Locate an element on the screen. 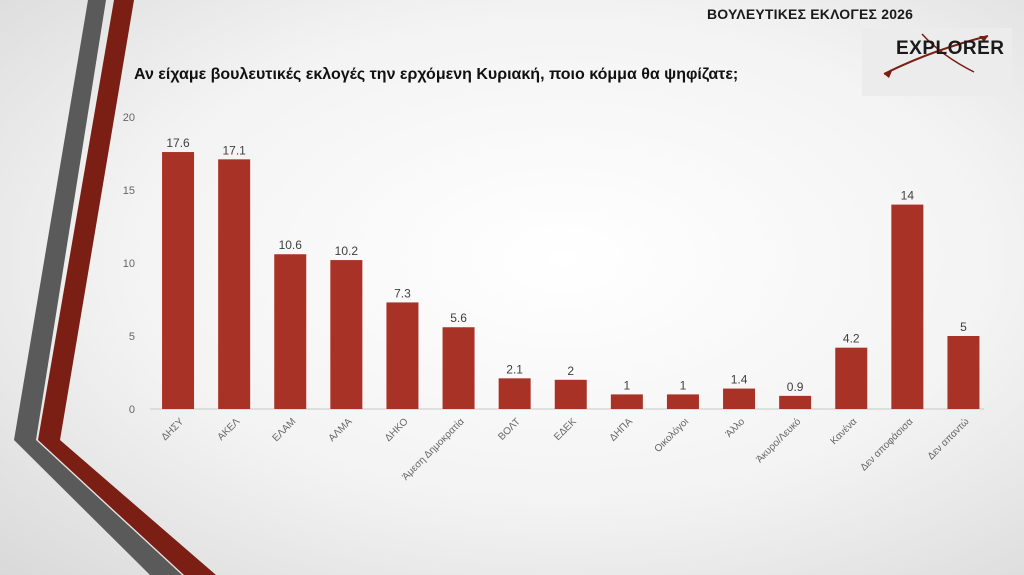 The image size is (1024, 575). red-stripe-lower is located at coordinates (127, 507).